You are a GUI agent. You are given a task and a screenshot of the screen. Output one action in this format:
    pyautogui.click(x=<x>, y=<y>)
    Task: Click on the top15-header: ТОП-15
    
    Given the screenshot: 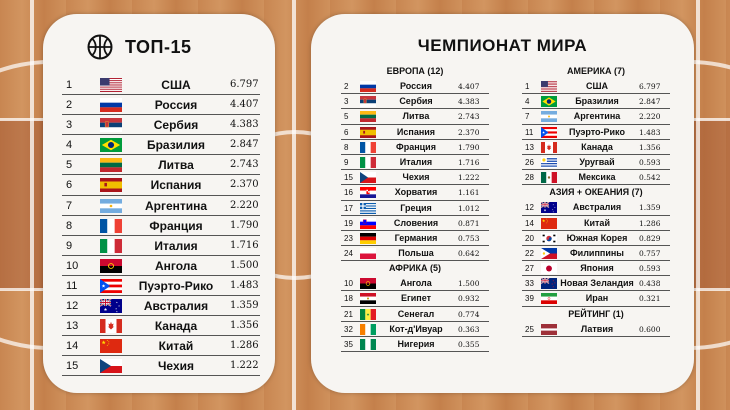 What is the action you would take?
    pyautogui.click(x=139, y=47)
    